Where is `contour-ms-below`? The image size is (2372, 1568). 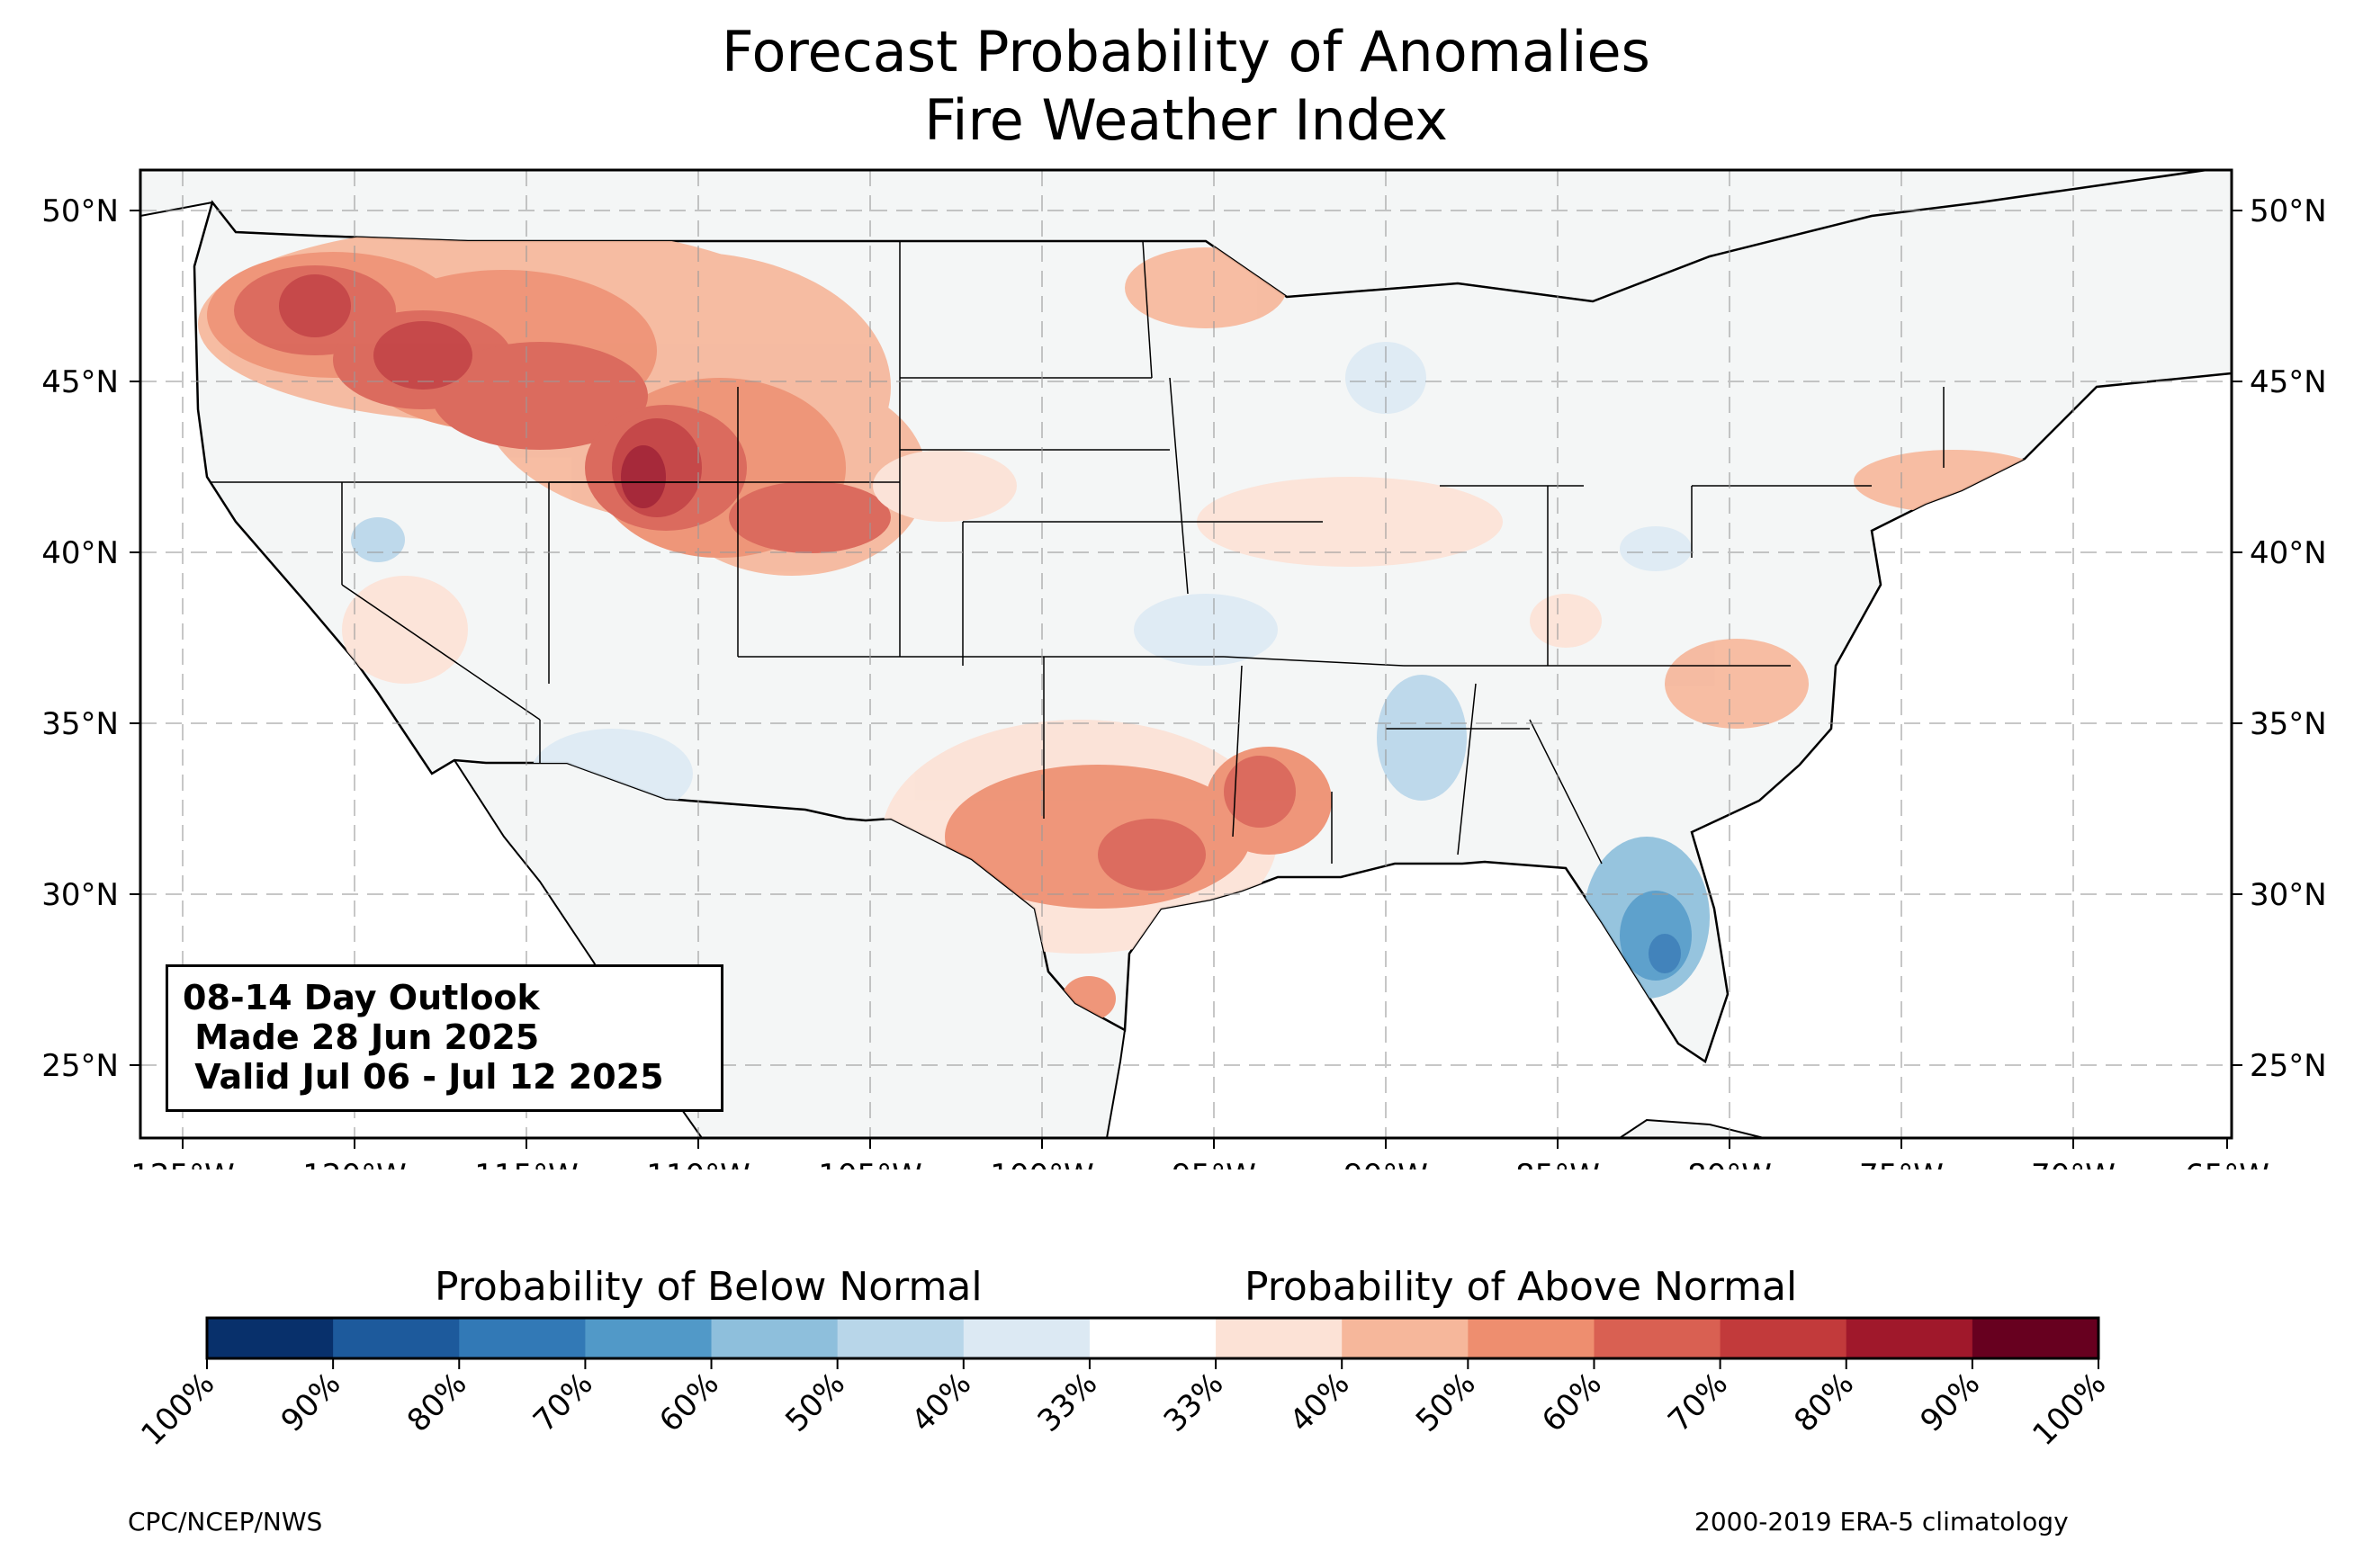 contour-ms-below is located at coordinates (1422, 738).